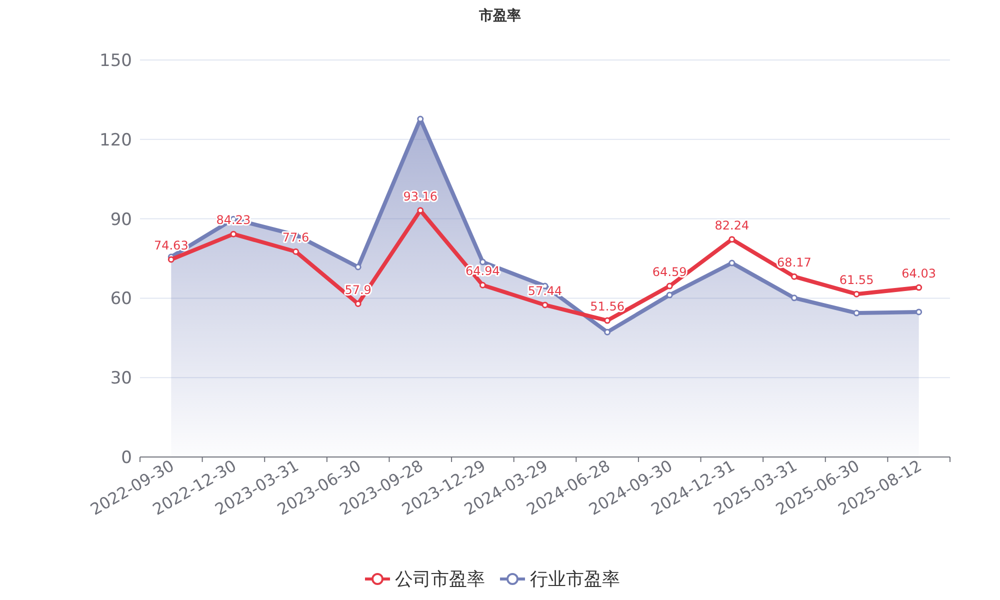  What do you see at coordinates (575, 579) in the screenshot?
I see `legend-label: 行业市盈率` at bounding box center [575, 579].